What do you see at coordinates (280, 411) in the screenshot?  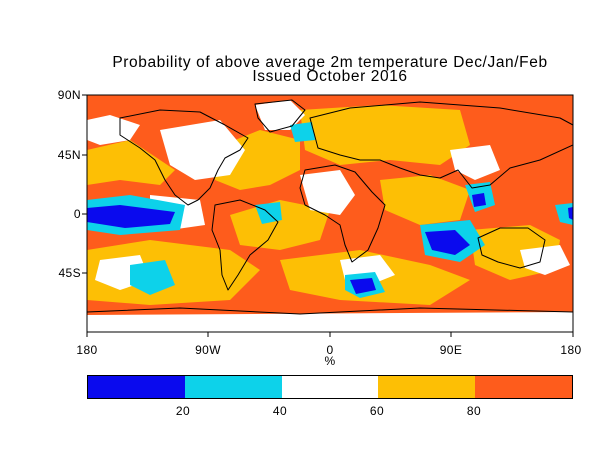 I see `legend-tick-40: 40` at bounding box center [280, 411].